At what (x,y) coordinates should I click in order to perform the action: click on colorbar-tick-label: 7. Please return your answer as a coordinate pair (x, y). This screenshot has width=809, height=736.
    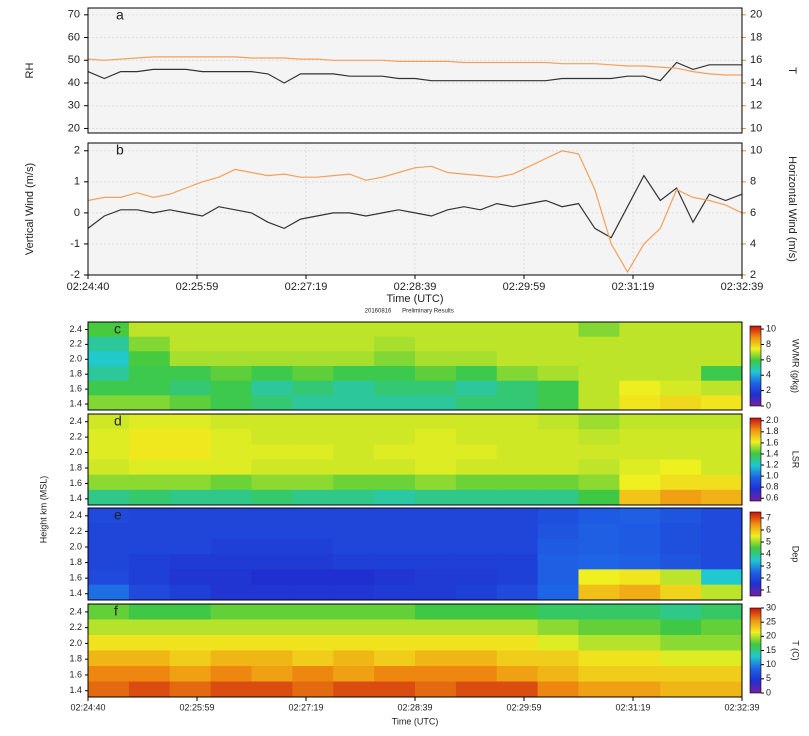
    Looking at the image, I should click on (768, 517).